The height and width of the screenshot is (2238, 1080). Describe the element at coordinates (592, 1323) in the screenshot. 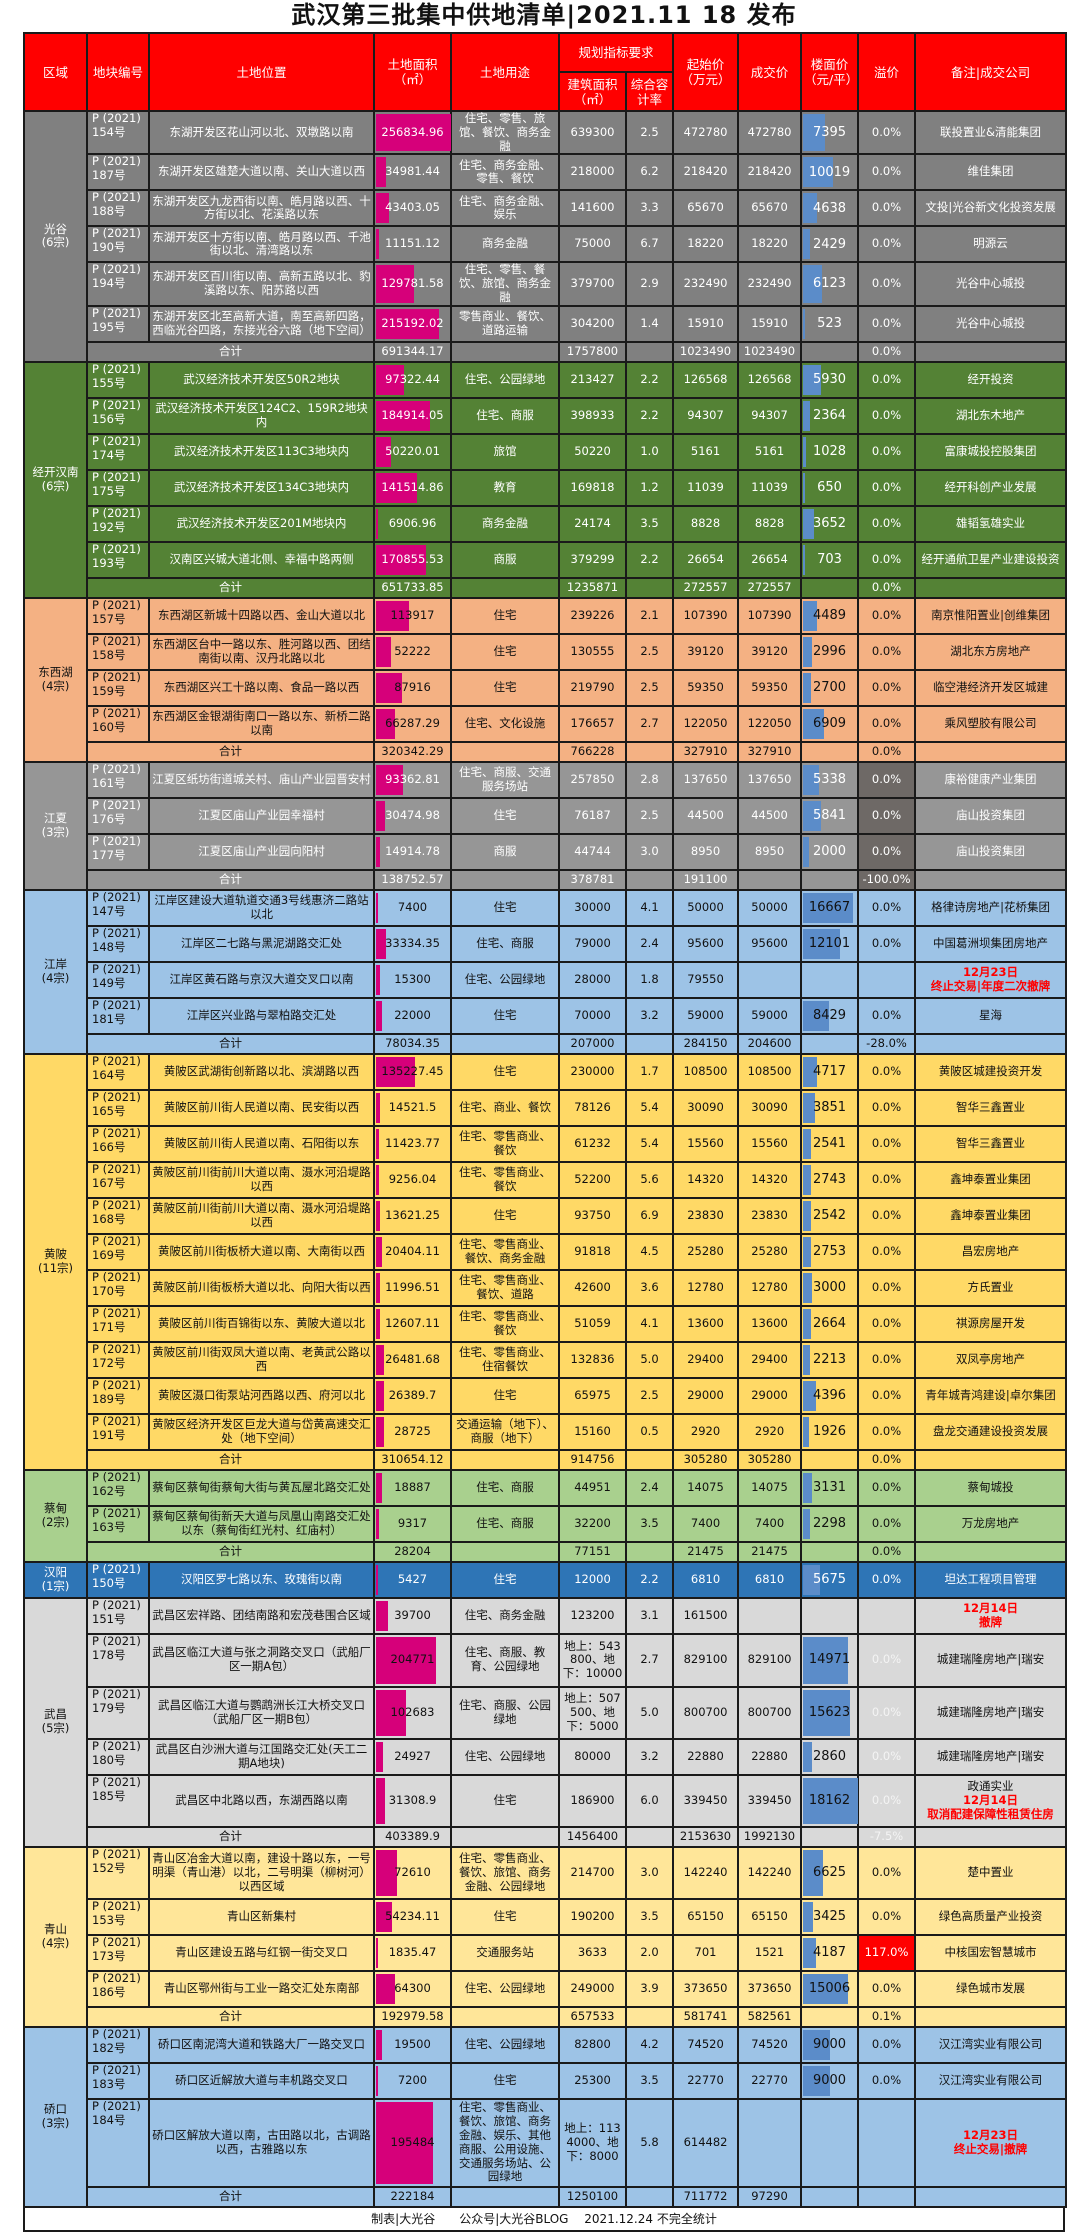

I see `plot-build-area: 51059` at that location.